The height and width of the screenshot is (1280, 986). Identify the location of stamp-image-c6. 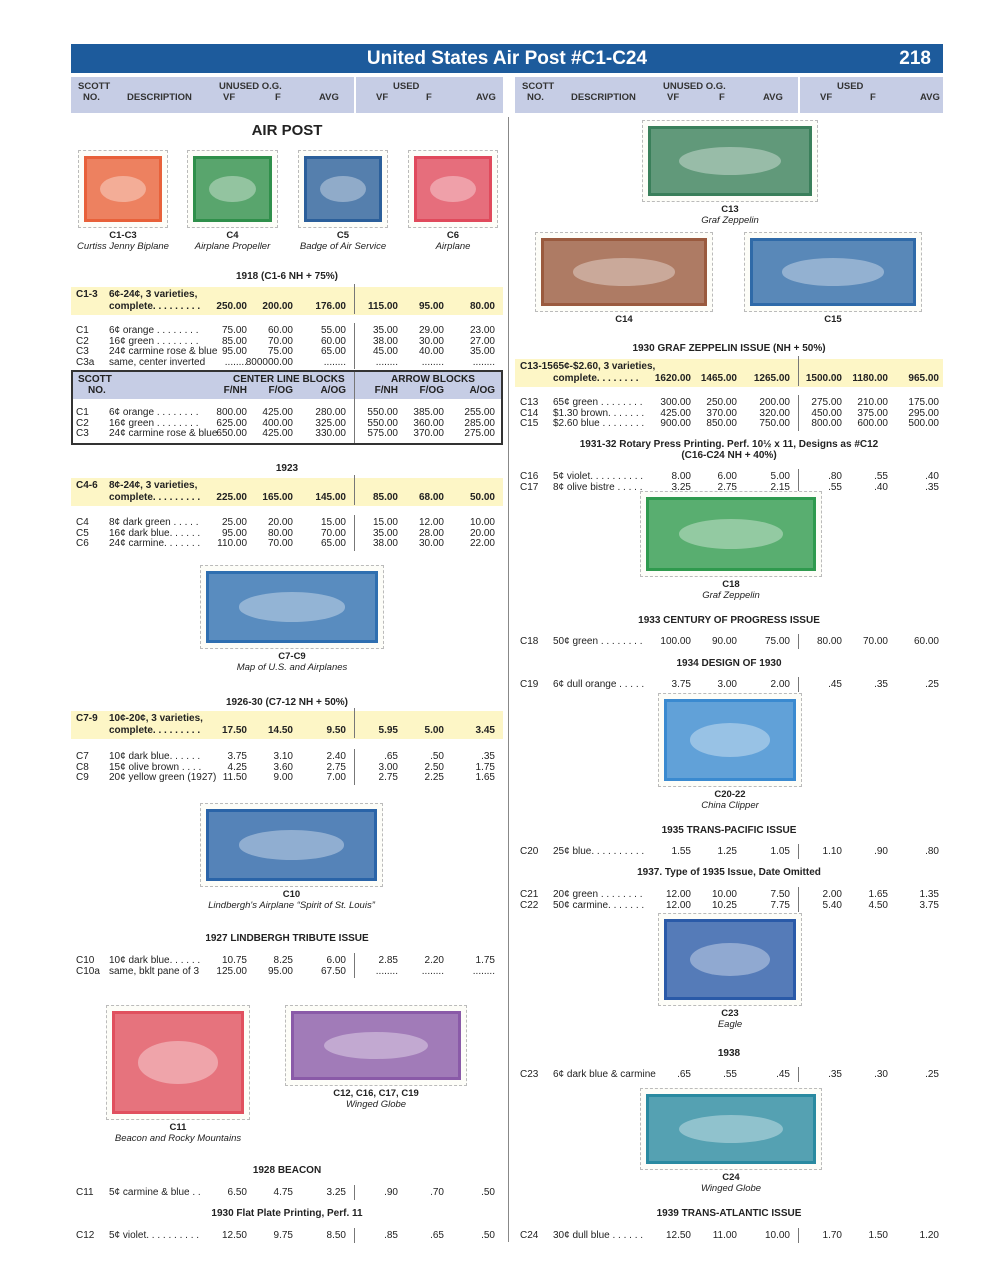
(453, 189).